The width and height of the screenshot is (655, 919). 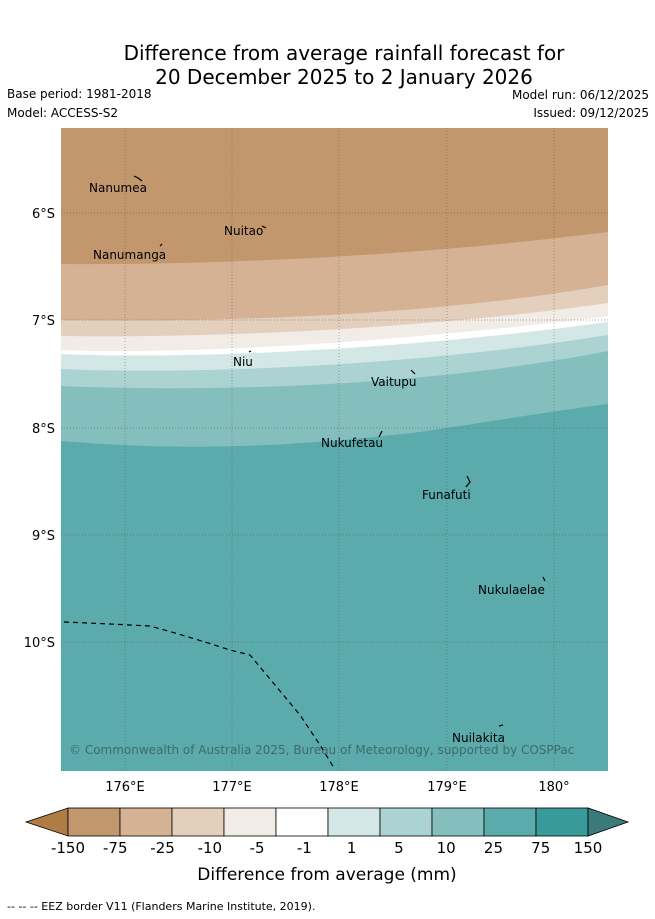 What do you see at coordinates (413, 372) in the screenshot?
I see `island-vaitupu` at bounding box center [413, 372].